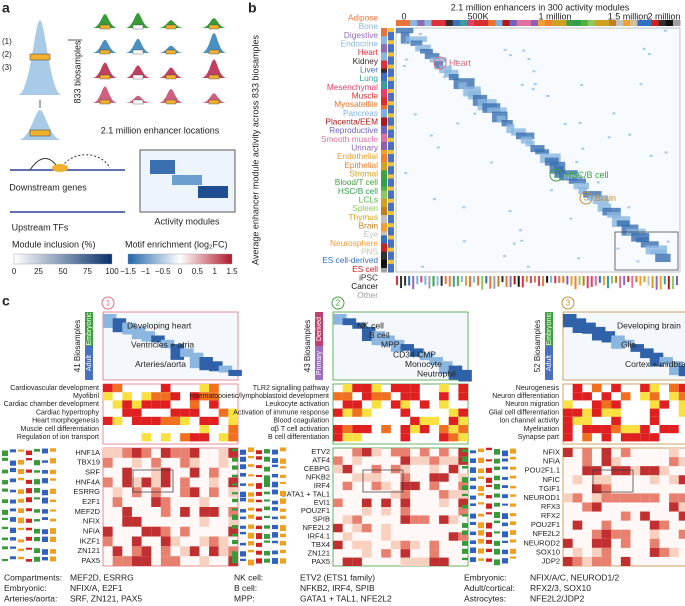  I want to click on tf-label: SRF, so click(92, 472).